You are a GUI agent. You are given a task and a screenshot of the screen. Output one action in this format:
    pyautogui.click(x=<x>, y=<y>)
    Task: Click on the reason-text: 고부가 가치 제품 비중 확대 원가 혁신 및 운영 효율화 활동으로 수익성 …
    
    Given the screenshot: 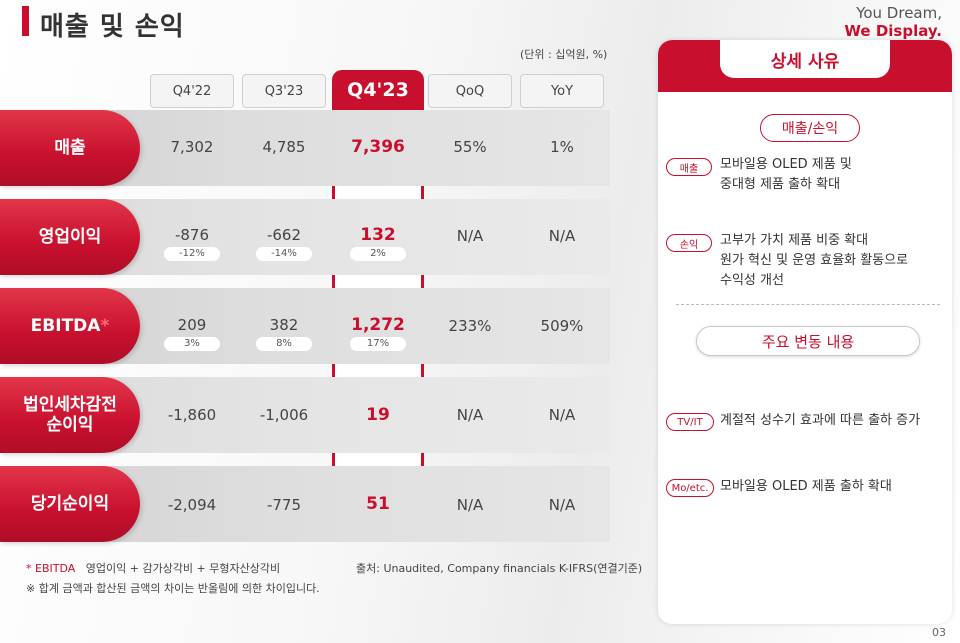 What is the action you would take?
    pyautogui.click(x=814, y=261)
    